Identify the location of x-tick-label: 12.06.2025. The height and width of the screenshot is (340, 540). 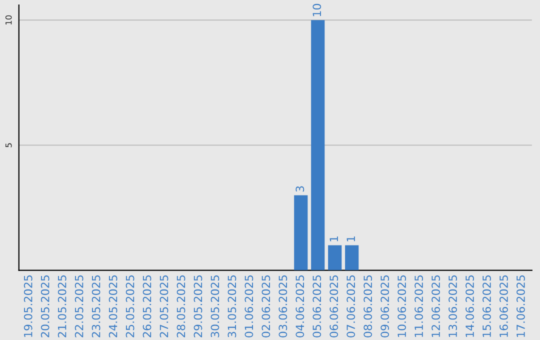
(436, 306).